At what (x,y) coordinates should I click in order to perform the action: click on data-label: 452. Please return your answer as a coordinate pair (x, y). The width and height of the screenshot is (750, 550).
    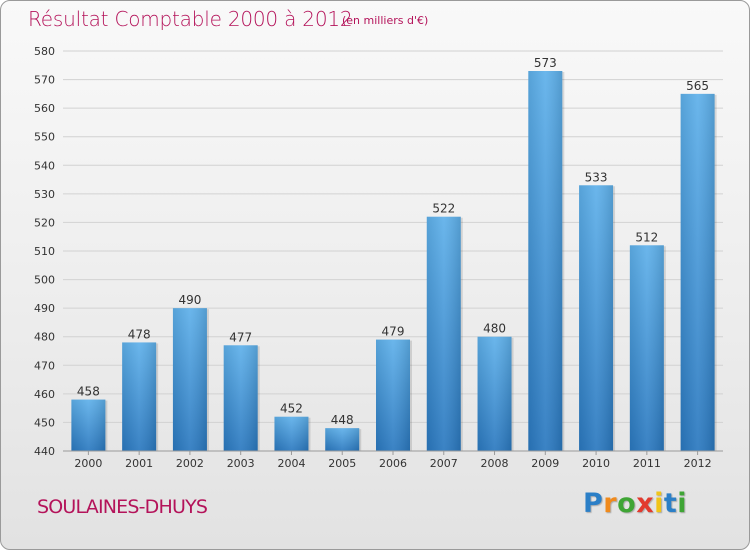
    Looking at the image, I should click on (291, 409).